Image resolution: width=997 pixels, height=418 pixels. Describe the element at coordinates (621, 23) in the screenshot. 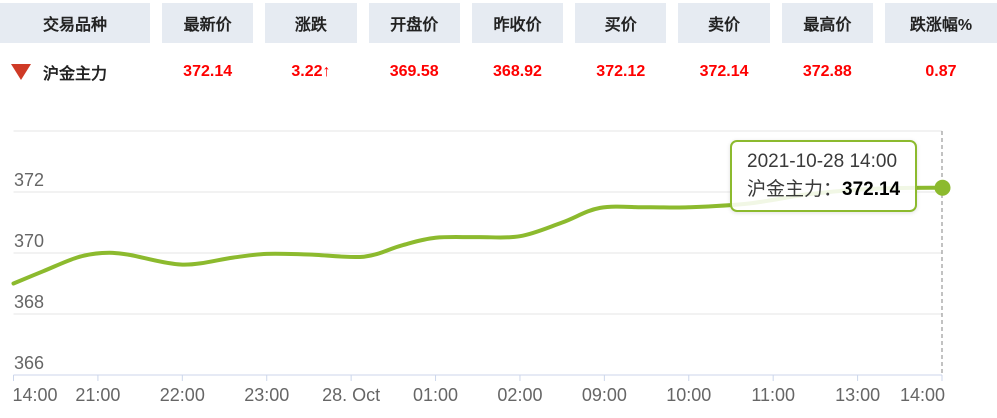

I see `column-header-5: 买价` at that location.